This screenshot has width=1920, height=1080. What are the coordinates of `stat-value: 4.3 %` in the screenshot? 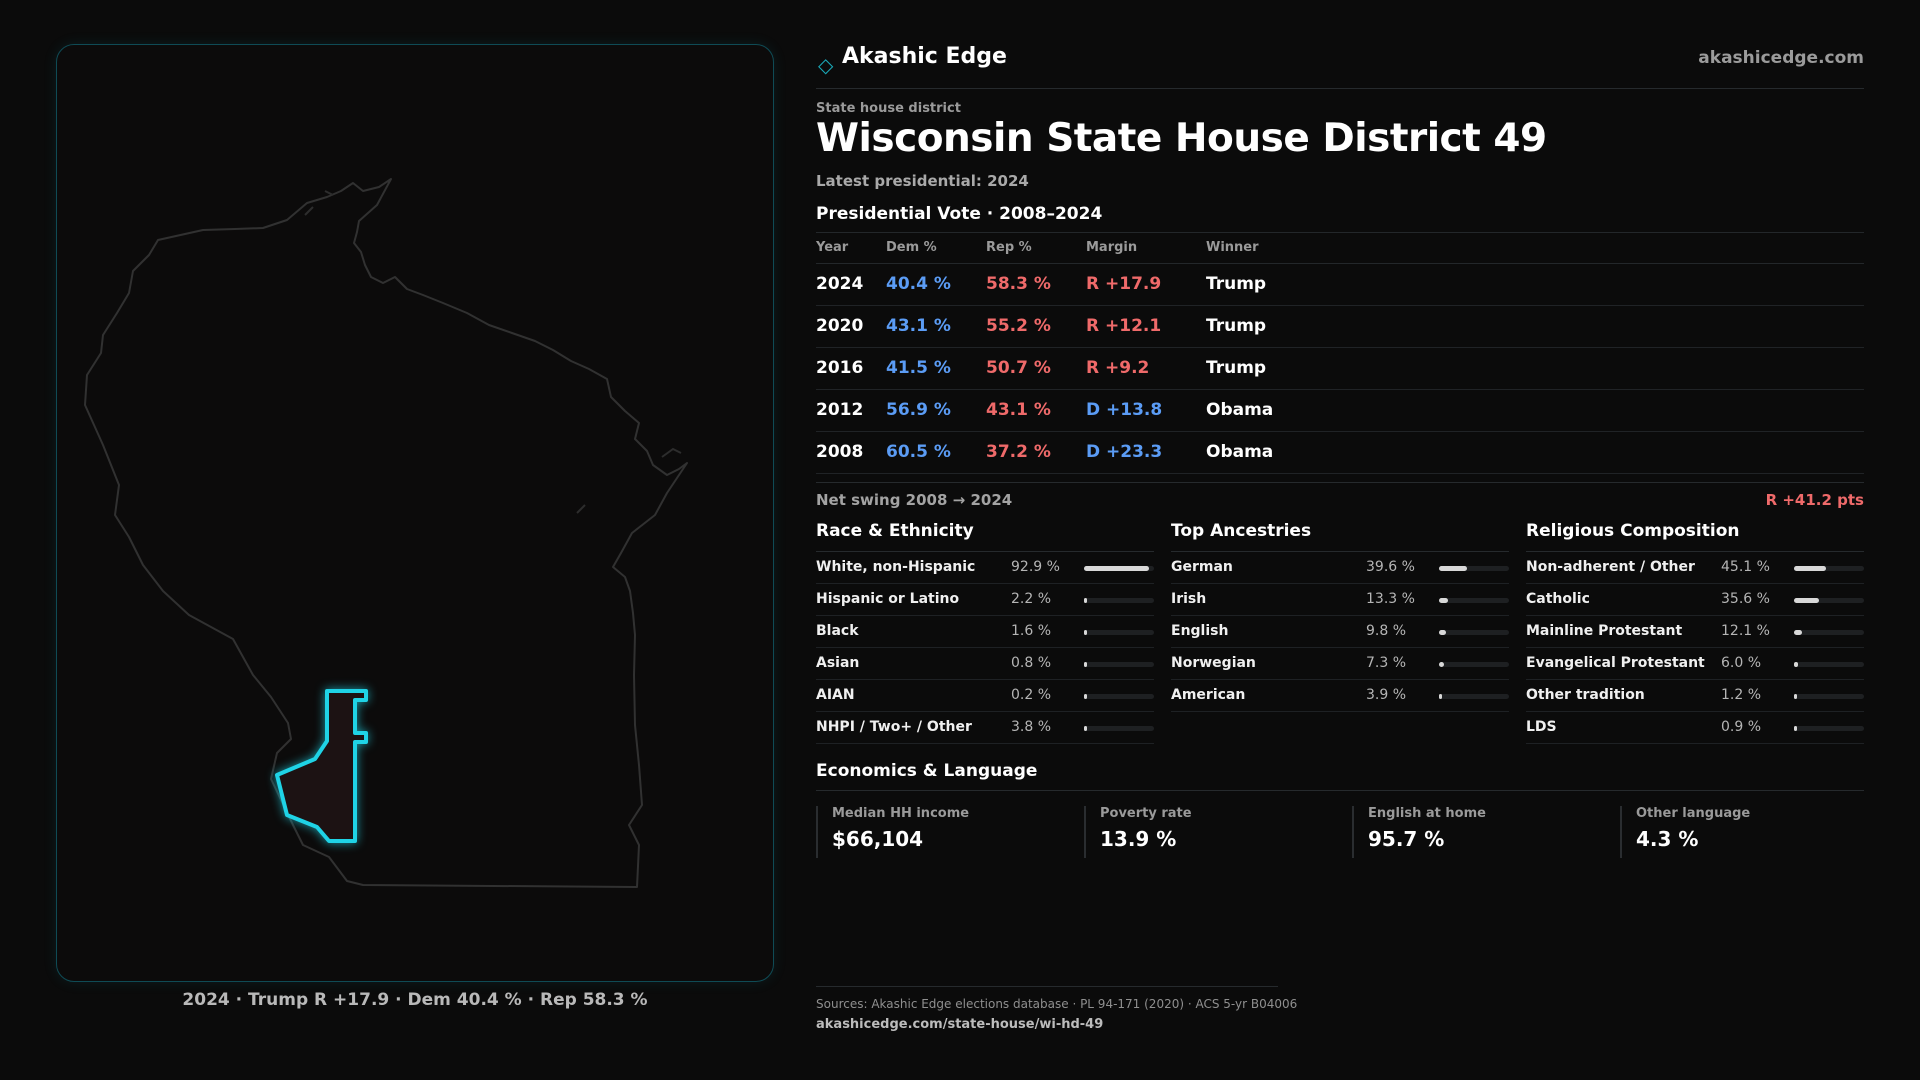 It's located at (1667, 839).